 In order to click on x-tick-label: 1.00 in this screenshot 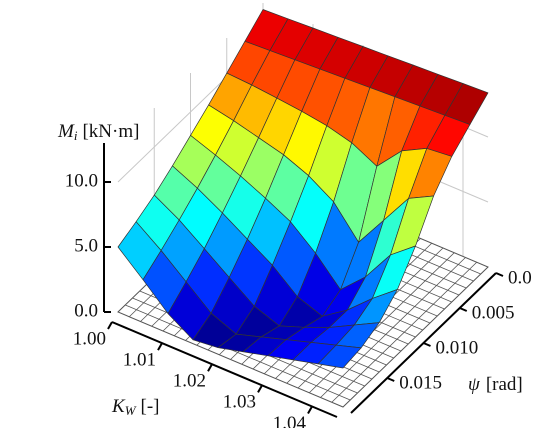, I will do `click(89, 338)`.